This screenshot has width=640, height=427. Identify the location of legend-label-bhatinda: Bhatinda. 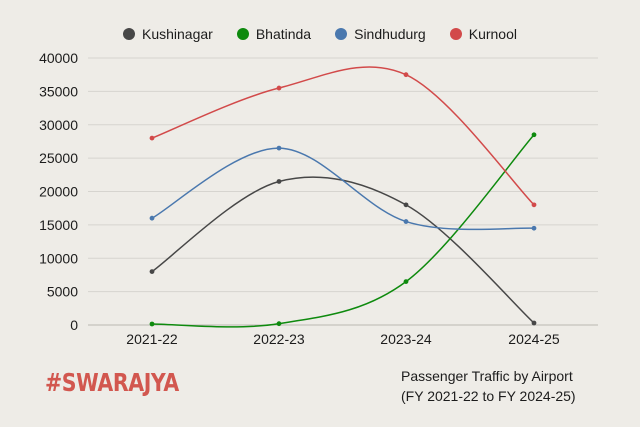
(283, 34).